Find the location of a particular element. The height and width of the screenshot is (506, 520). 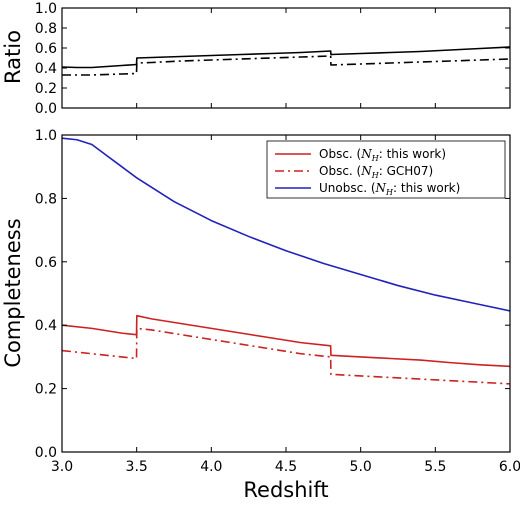

x-tick-label: 4.0 is located at coordinates (211, 467).